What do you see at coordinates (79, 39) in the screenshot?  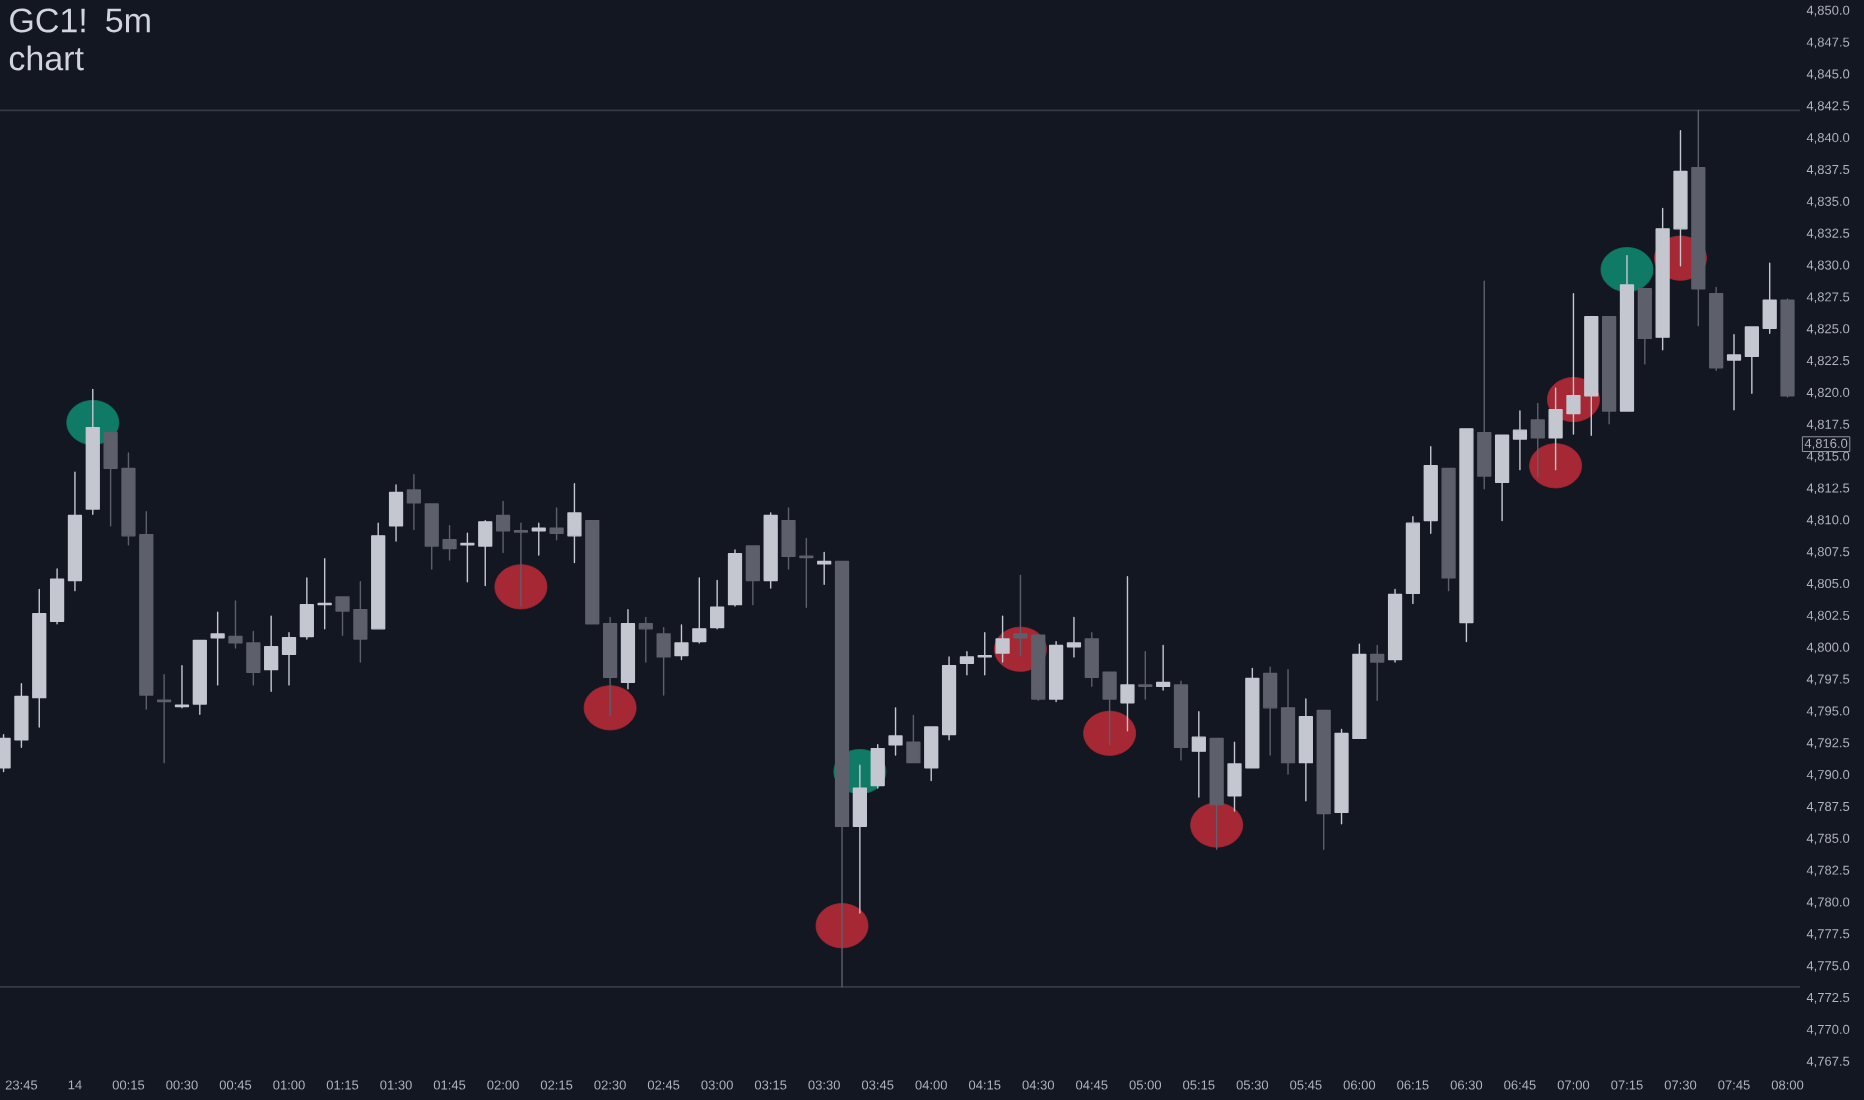 I see `chart-title: GC1! 5m chart` at bounding box center [79, 39].